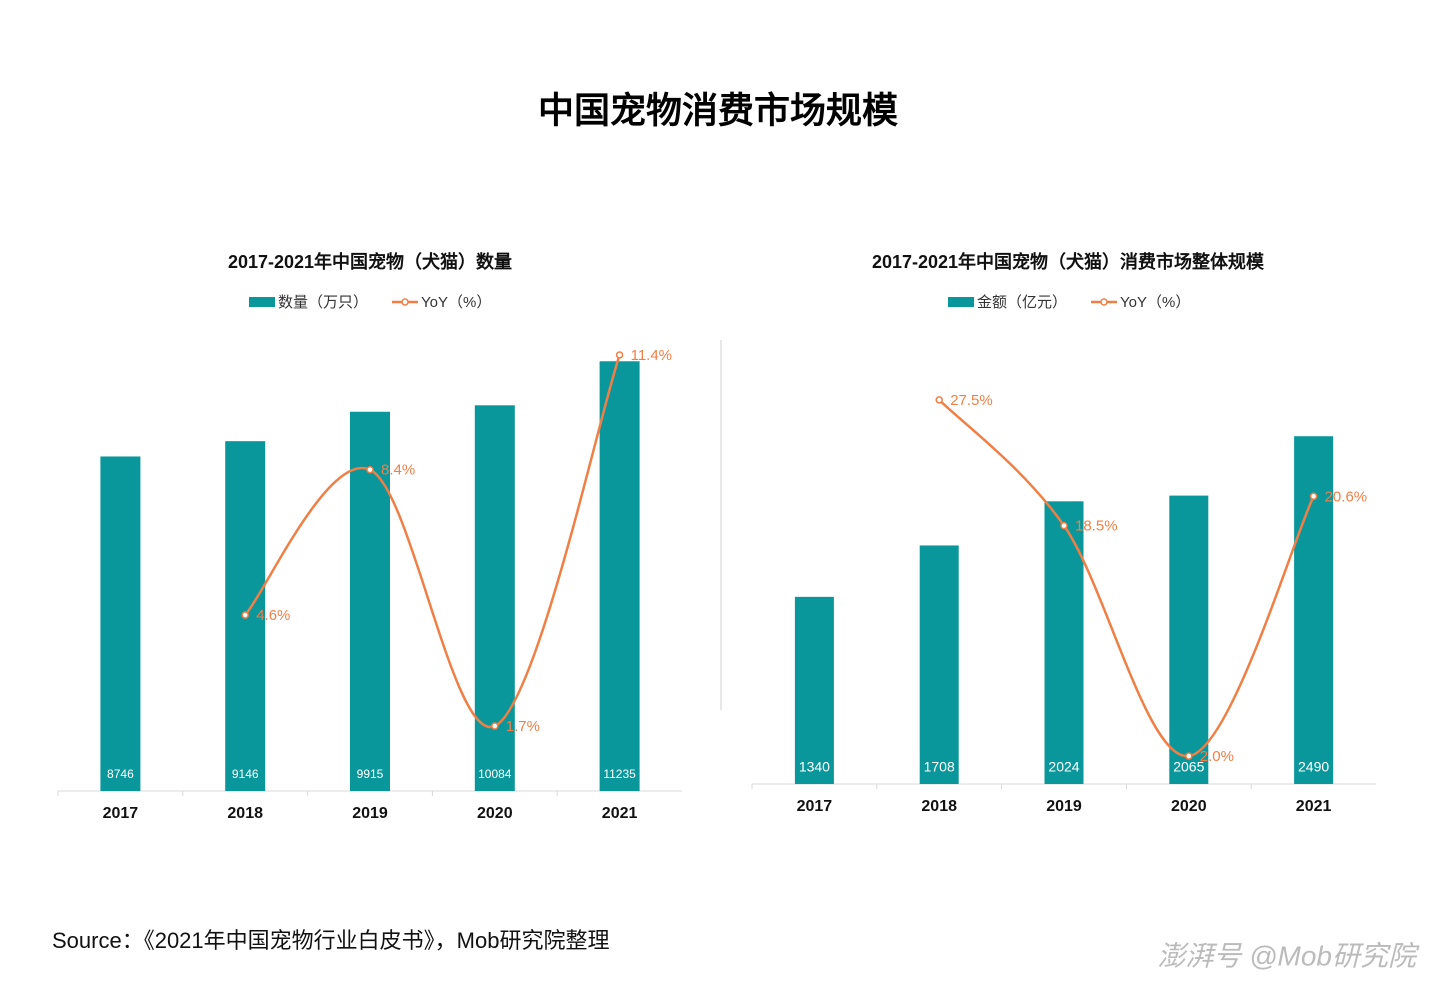 The width and height of the screenshot is (1436, 983). What do you see at coordinates (1288, 955) in the screenshot?
I see `footer: 澎湃号 @Mob研究院` at bounding box center [1288, 955].